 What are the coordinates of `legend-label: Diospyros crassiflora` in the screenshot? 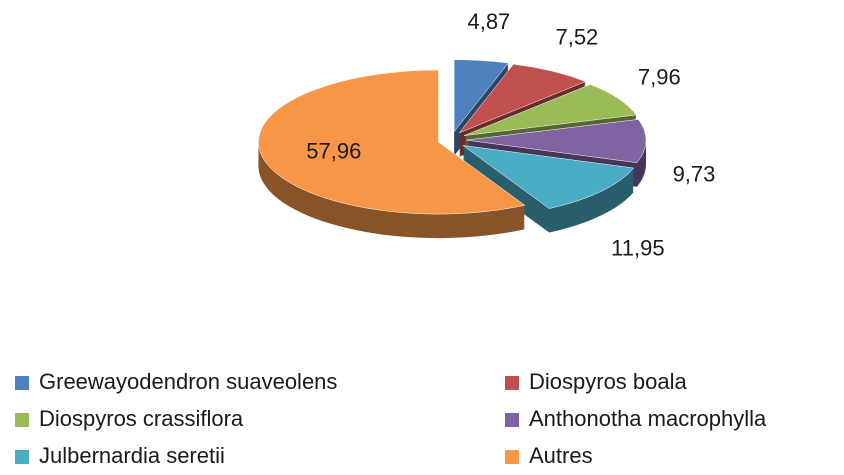 It's located at (141, 418).